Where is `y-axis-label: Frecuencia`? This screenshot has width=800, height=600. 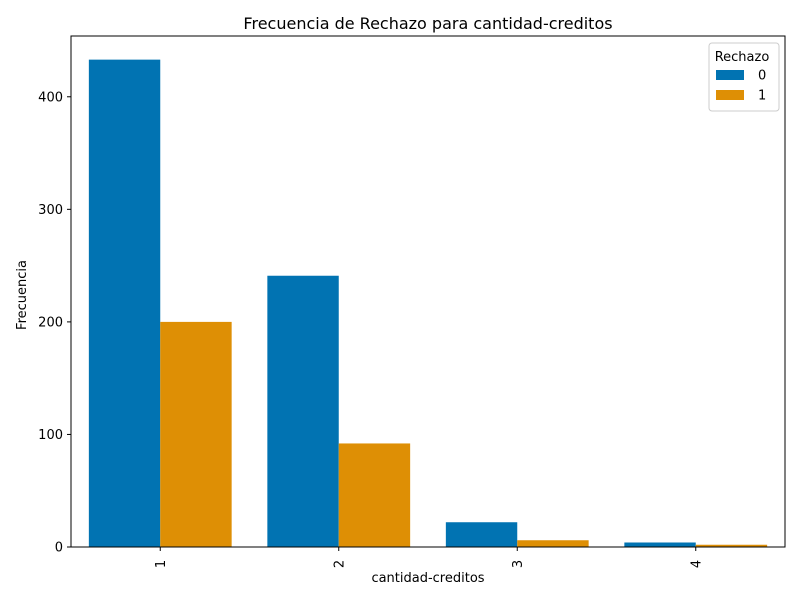 y-axis-label: Frecuencia is located at coordinates (22, 295).